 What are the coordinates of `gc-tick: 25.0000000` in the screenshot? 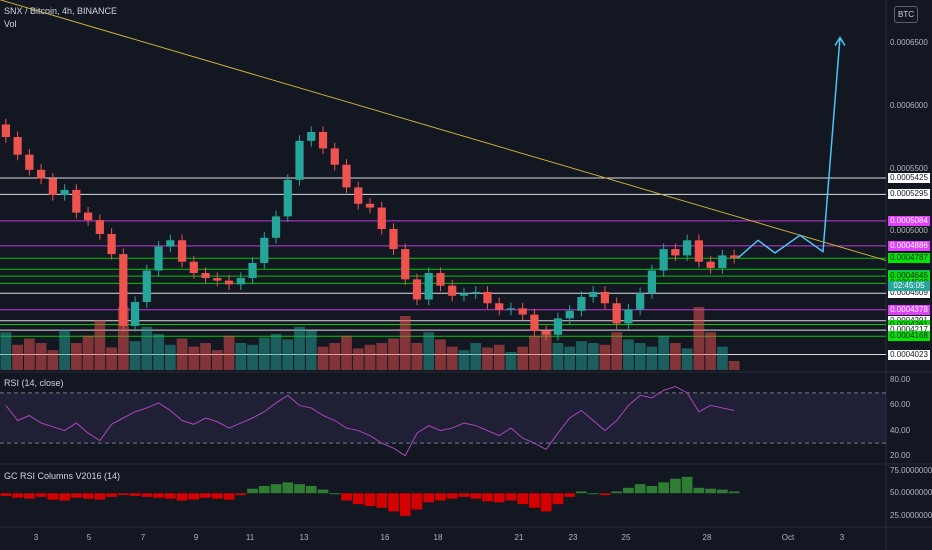 It's located at (911, 515).